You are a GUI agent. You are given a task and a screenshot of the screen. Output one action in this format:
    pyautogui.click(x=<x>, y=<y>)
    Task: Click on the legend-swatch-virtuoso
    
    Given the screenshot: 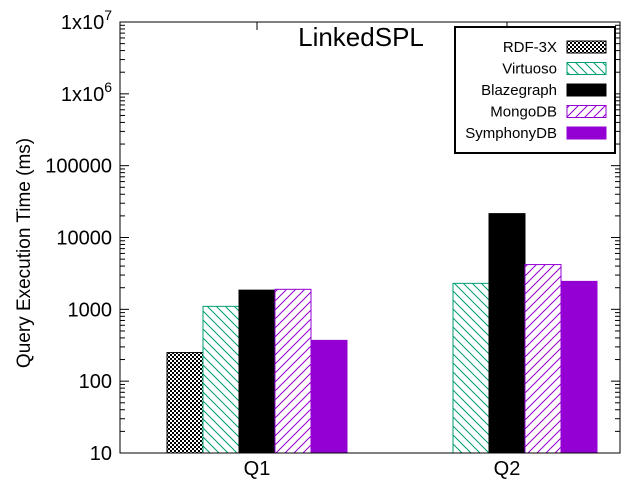 What is the action you would take?
    pyautogui.click(x=586, y=68)
    